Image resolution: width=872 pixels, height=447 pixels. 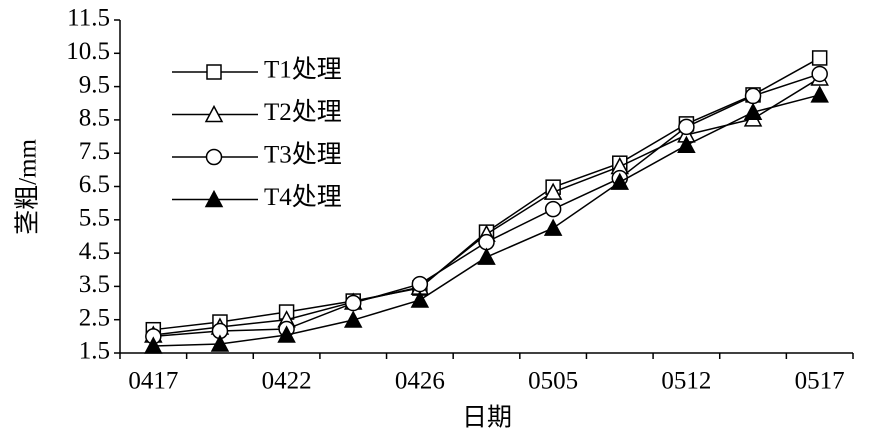 I want to click on legend-label: T3处理, so click(x=303, y=155).